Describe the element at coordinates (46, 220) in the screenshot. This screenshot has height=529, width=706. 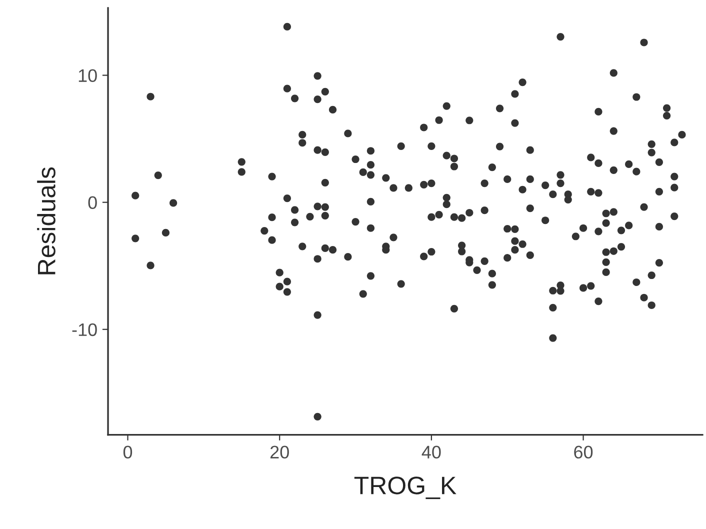
I see `y-axis-title: Residuals` at that location.